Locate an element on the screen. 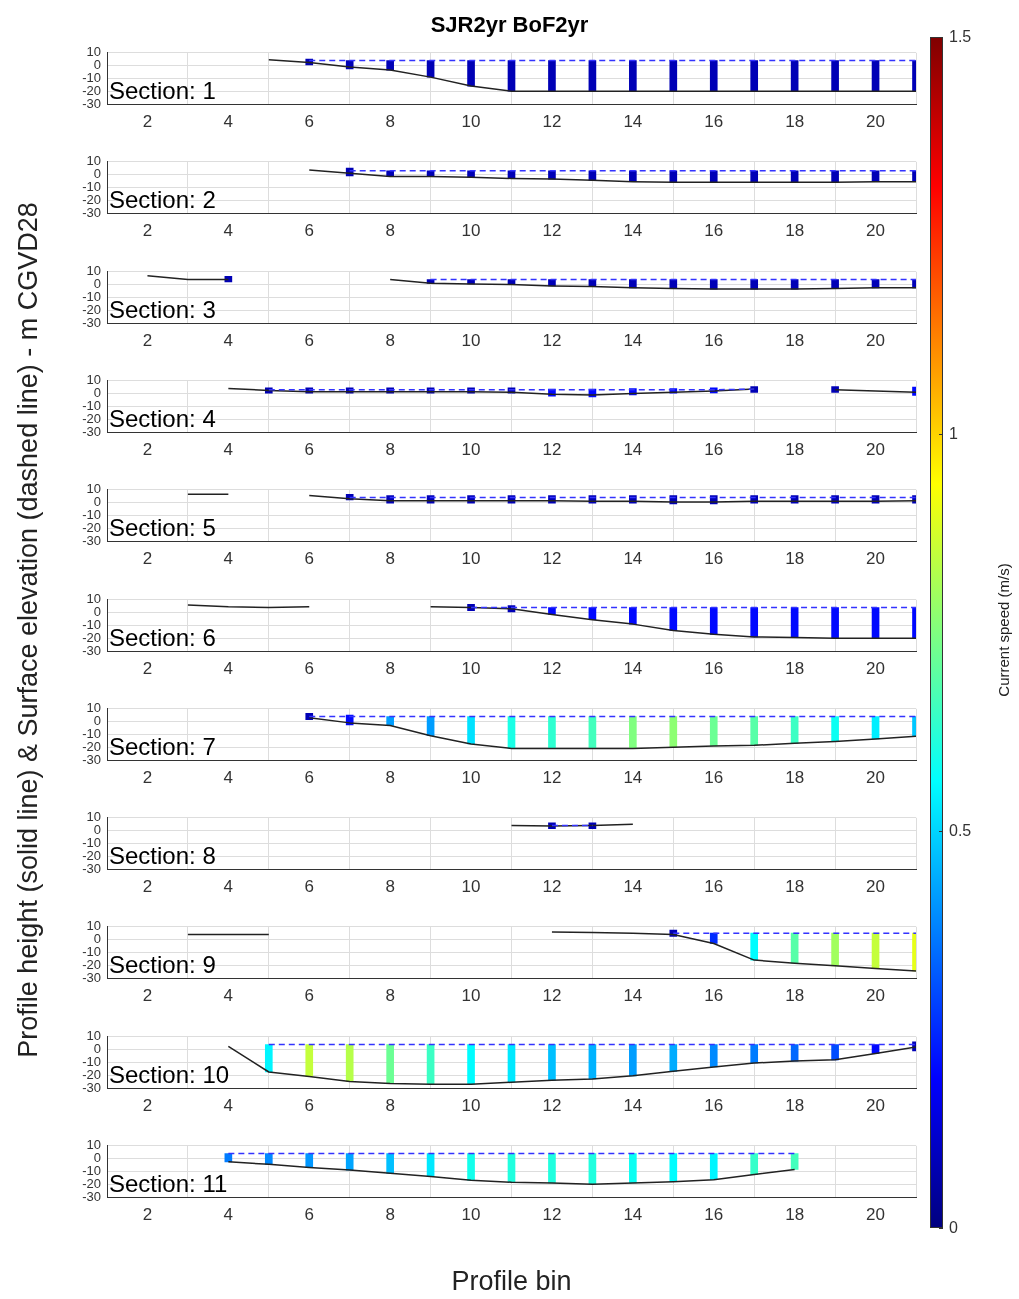 The image size is (1019, 1299). color-bar-label: 1 is located at coordinates (953, 434).